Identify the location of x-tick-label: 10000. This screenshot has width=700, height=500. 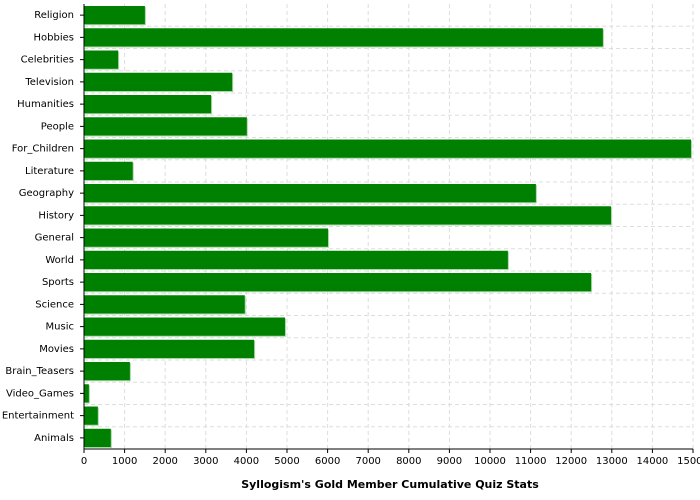
(490, 461).